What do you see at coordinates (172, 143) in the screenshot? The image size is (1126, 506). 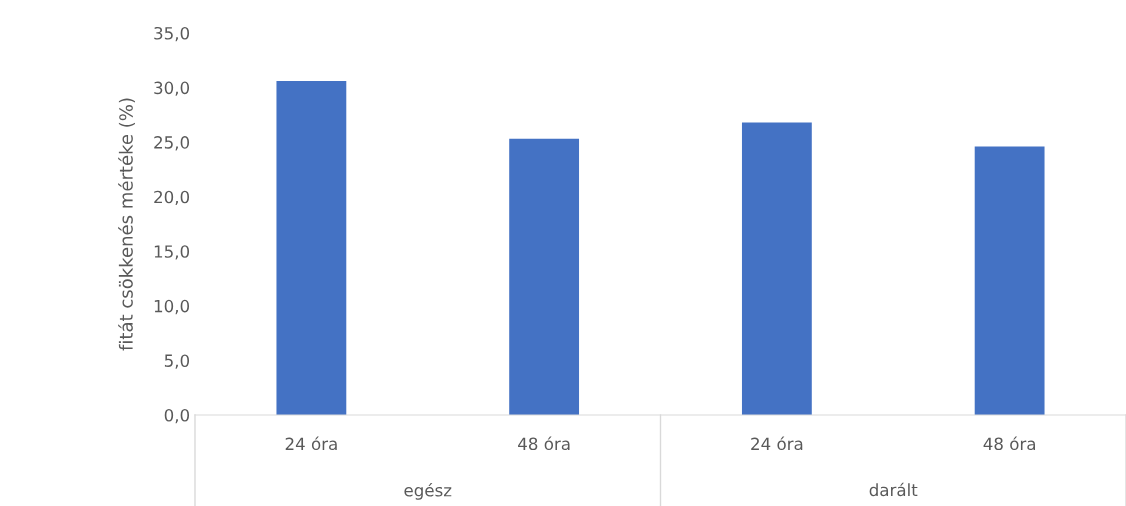 I see `y-tick-label: 25,0` at bounding box center [172, 143].